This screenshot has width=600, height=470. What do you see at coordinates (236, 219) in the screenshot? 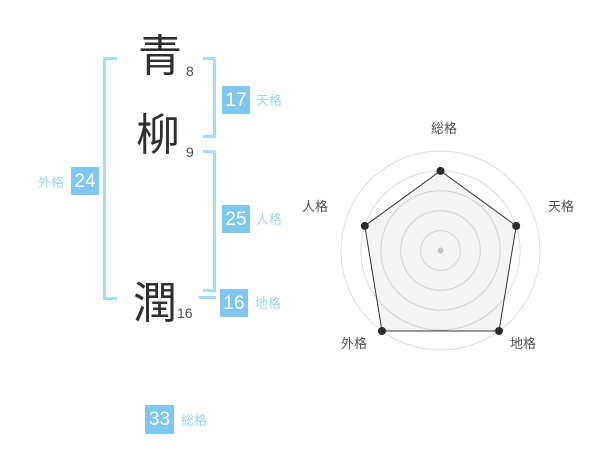
I see `jinkaku-value-box: 25` at bounding box center [236, 219].